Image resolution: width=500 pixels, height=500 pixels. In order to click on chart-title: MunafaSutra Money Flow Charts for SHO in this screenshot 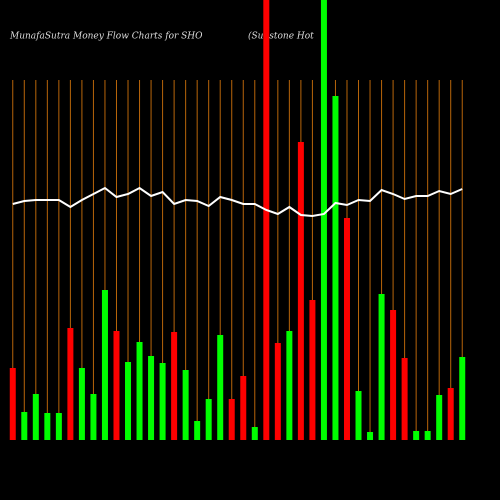, I will do `click(106, 37)`.